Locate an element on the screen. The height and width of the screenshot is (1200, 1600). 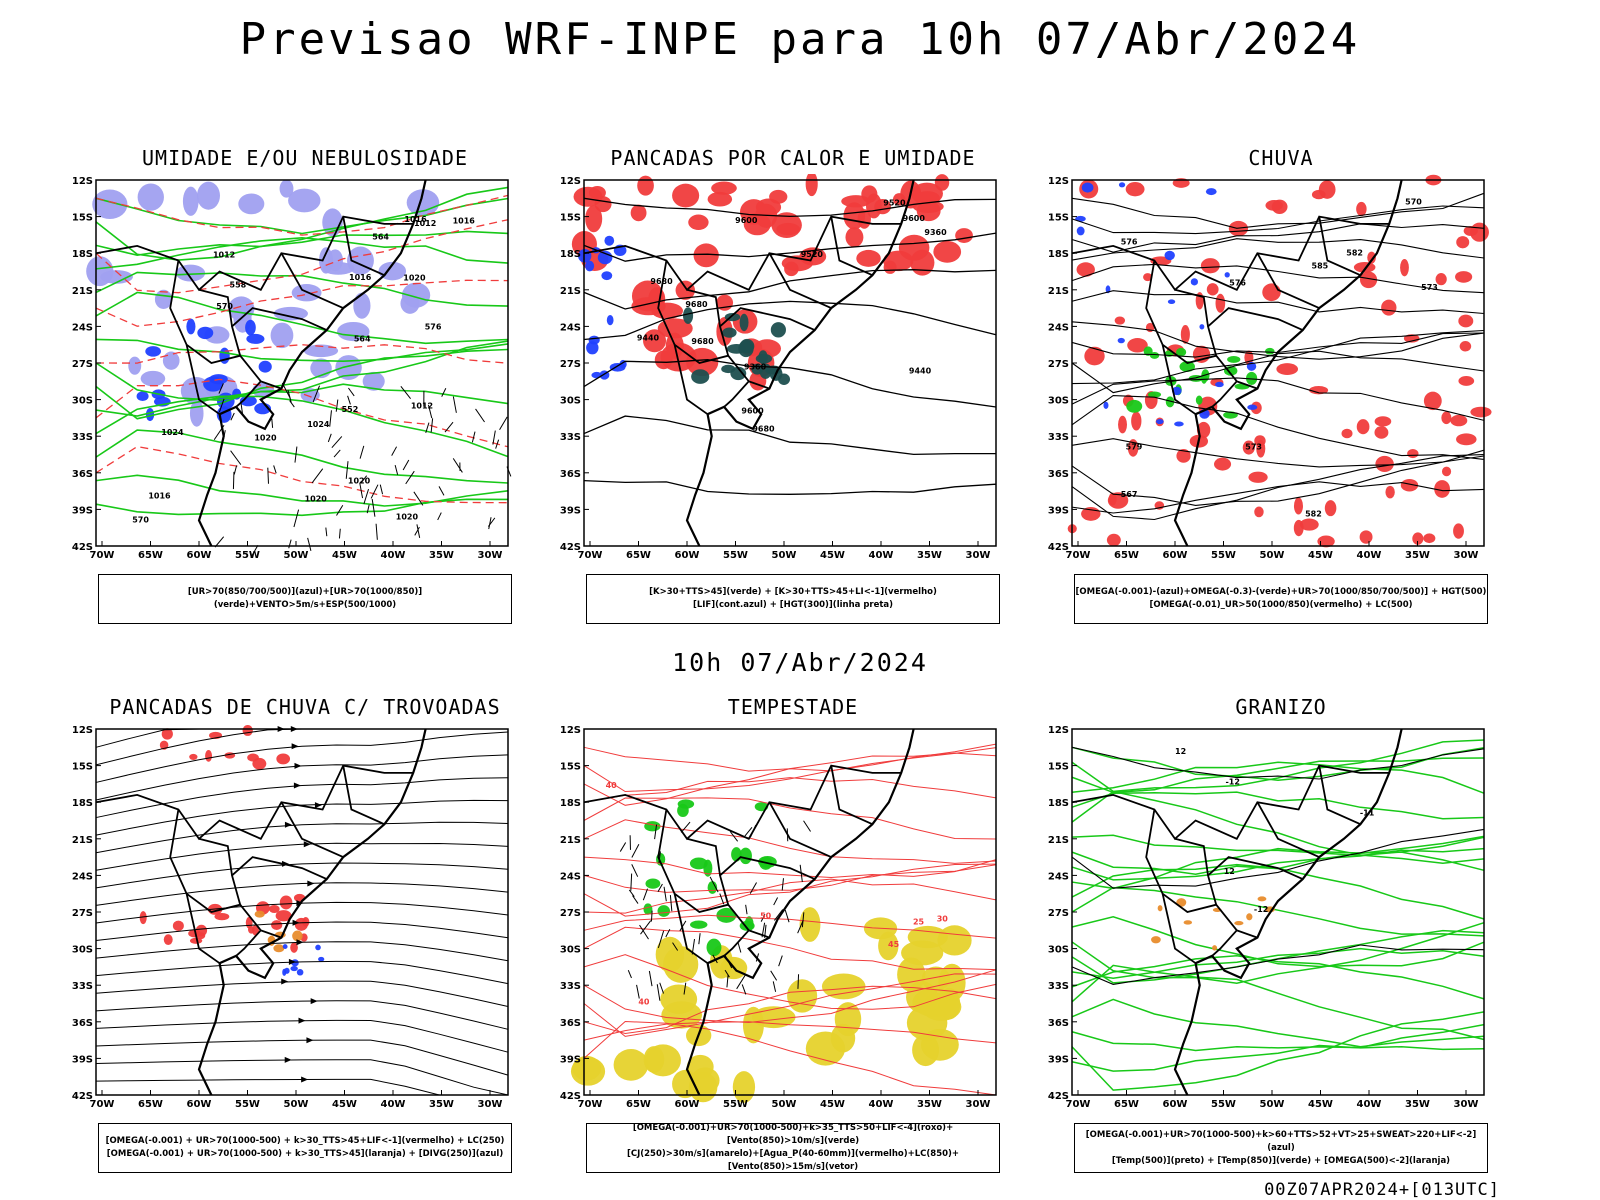
isoline-label: 9360 is located at coordinates (755, 367).